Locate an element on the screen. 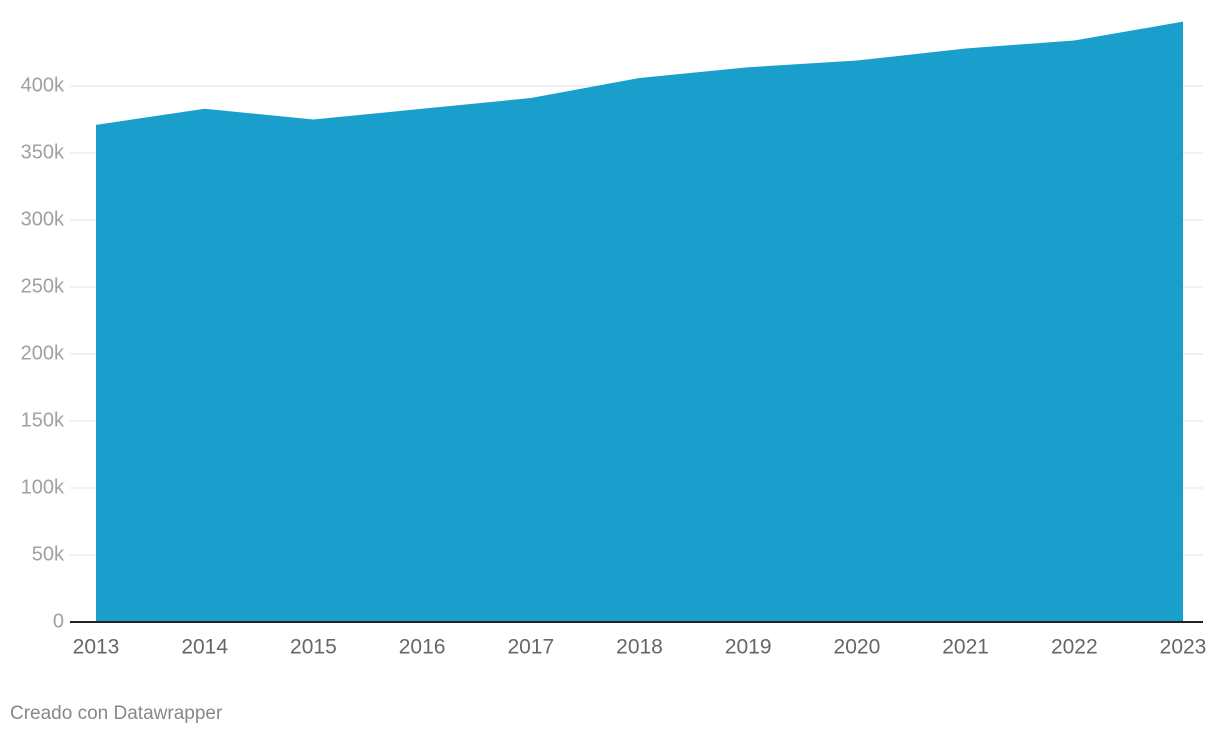  y-tick-label: 50k is located at coordinates (48, 554).